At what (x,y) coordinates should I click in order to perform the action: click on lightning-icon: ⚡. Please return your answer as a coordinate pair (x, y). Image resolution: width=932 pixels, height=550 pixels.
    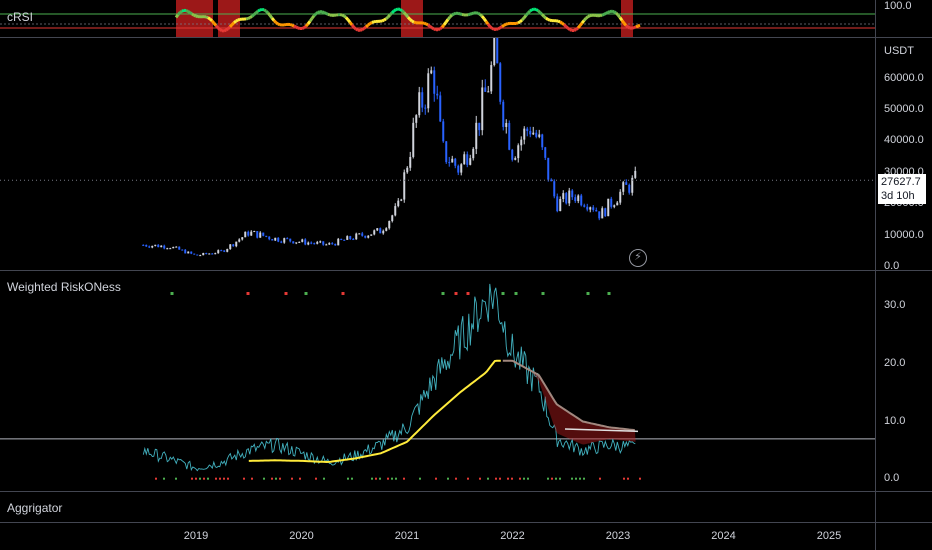
    Looking at the image, I should click on (638, 258).